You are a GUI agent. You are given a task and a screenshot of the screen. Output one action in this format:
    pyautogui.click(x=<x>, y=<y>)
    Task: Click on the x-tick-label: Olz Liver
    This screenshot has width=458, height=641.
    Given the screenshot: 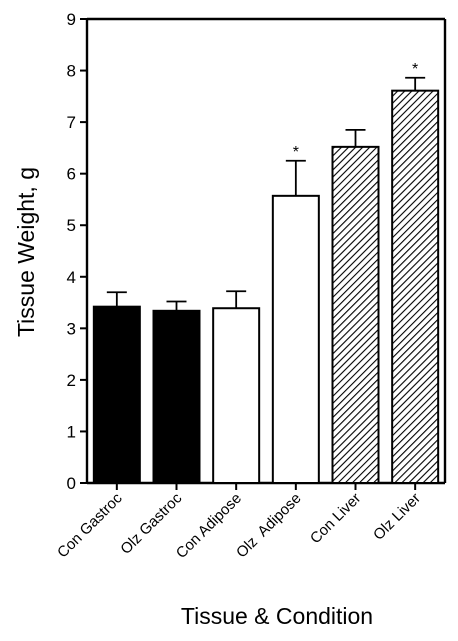 What is the action you would take?
    pyautogui.click(x=397, y=517)
    